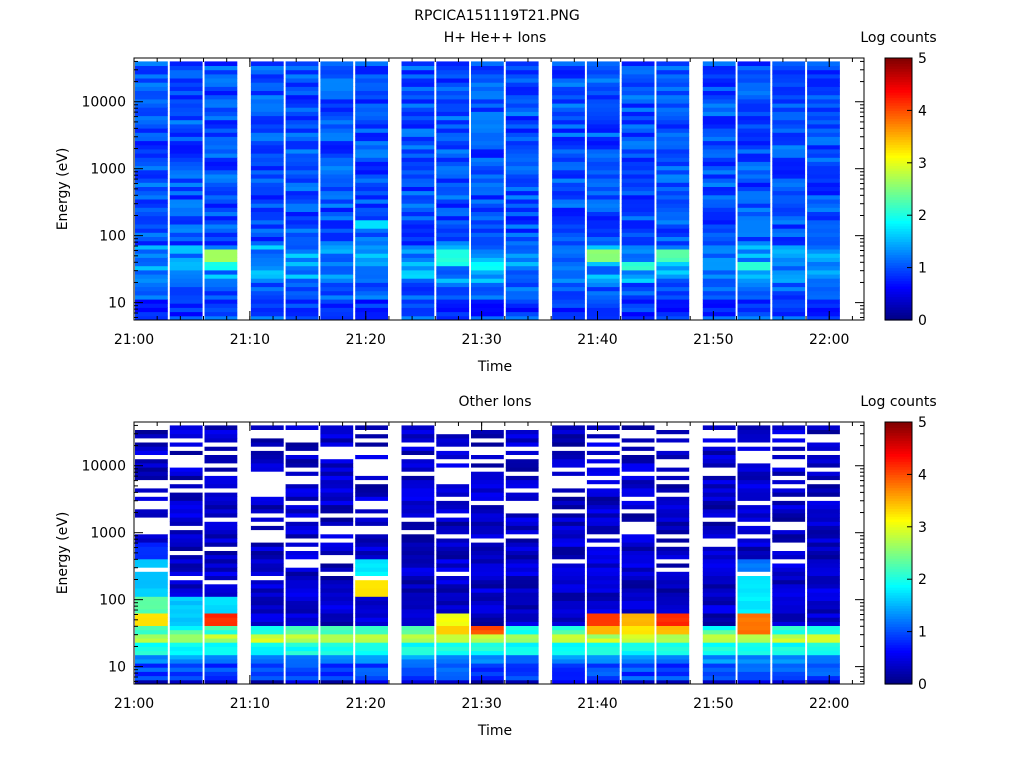  Describe the element at coordinates (103, 103) in the screenshot. I see `y-tick-label: 10000` at that location.